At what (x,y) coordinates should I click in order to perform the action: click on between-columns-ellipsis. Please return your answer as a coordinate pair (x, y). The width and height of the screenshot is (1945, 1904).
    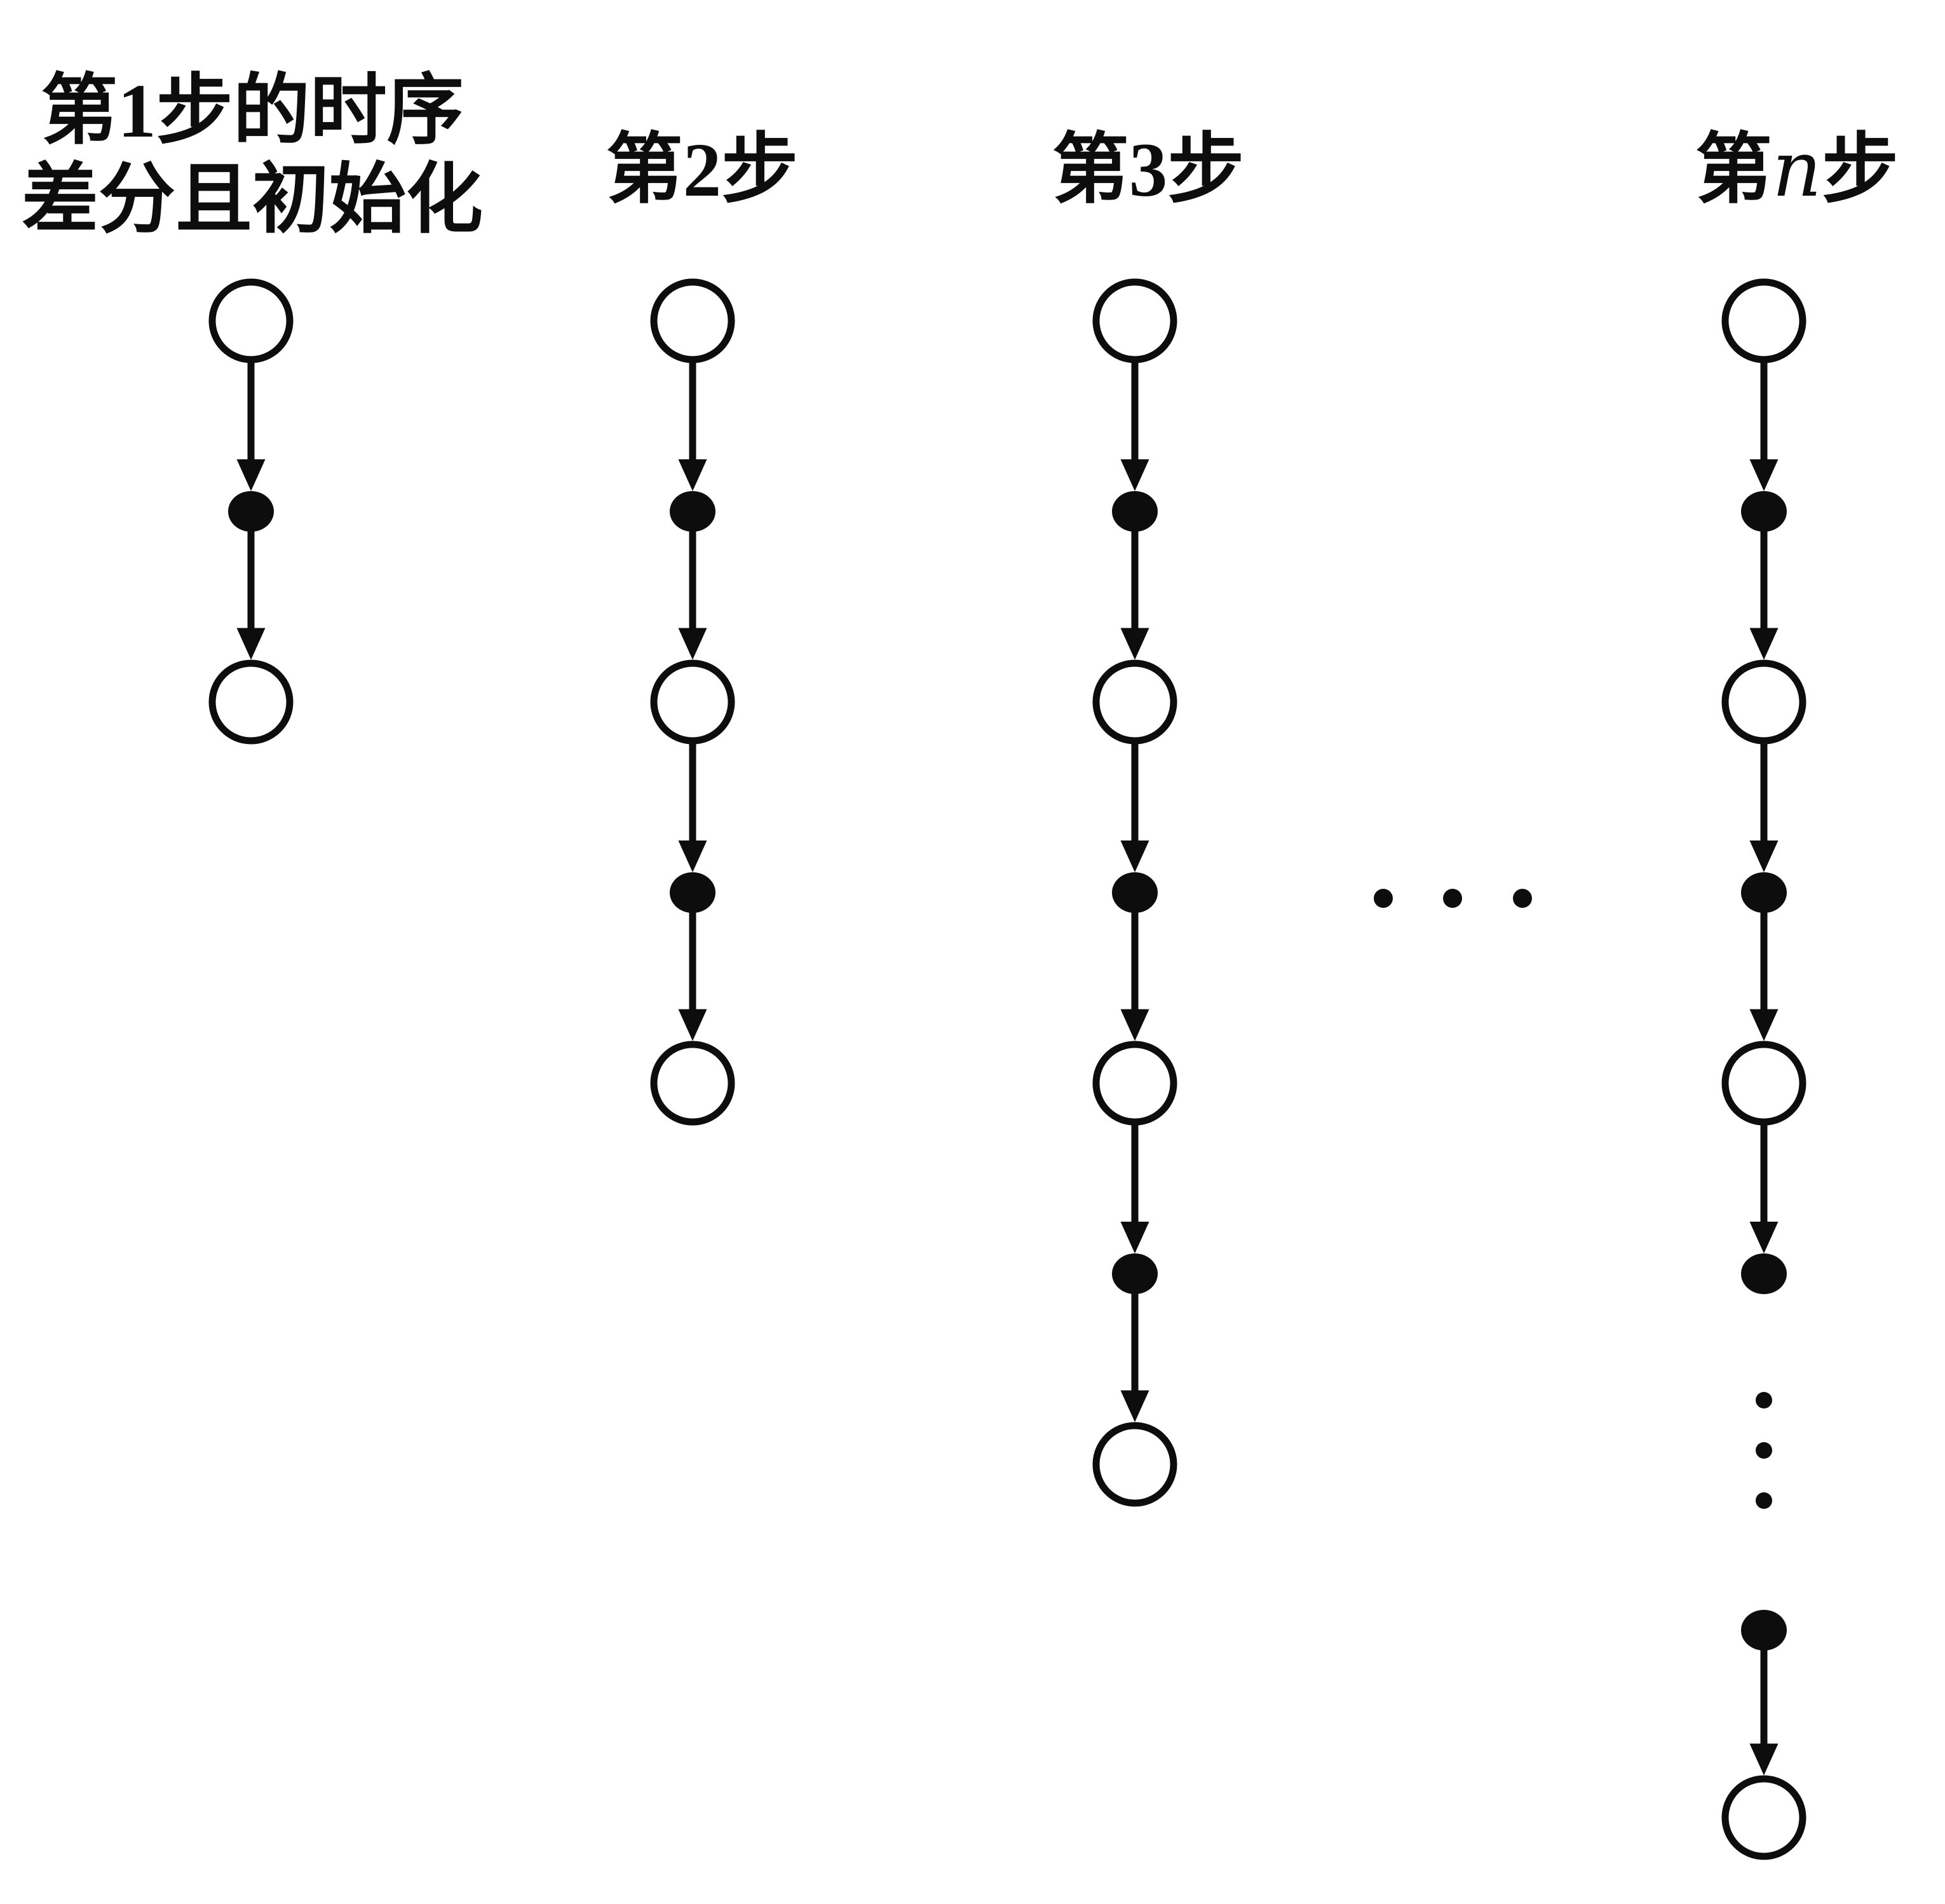
    Looking at the image, I should click on (1453, 898).